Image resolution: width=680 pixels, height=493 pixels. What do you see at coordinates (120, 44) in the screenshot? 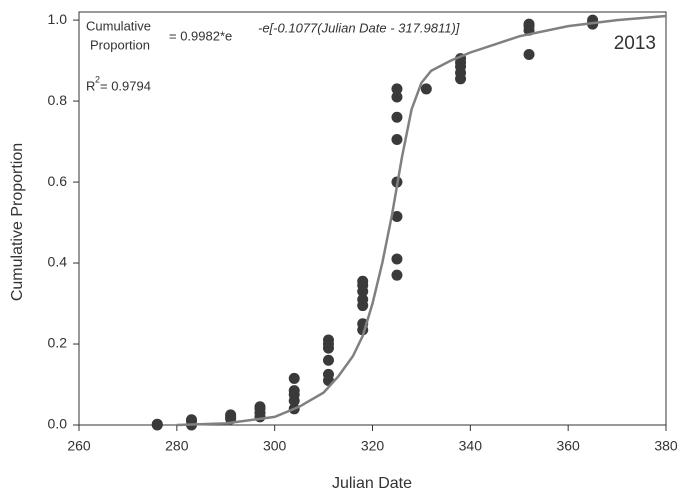
I see `equation-lhs: Proportion` at bounding box center [120, 44].